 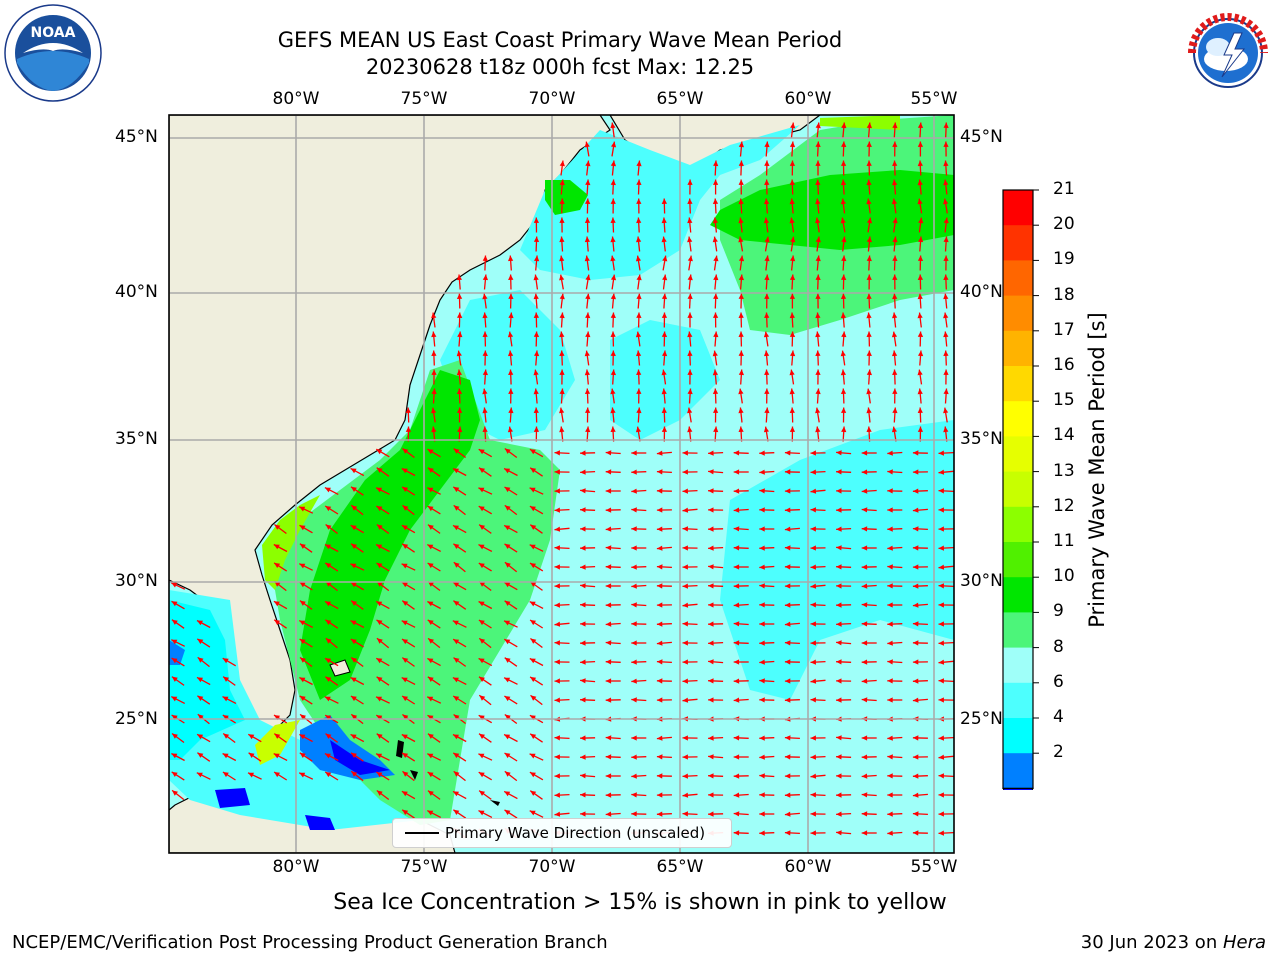 I want to click on noaa-logo: NOAA, so click(x=53, y=53).